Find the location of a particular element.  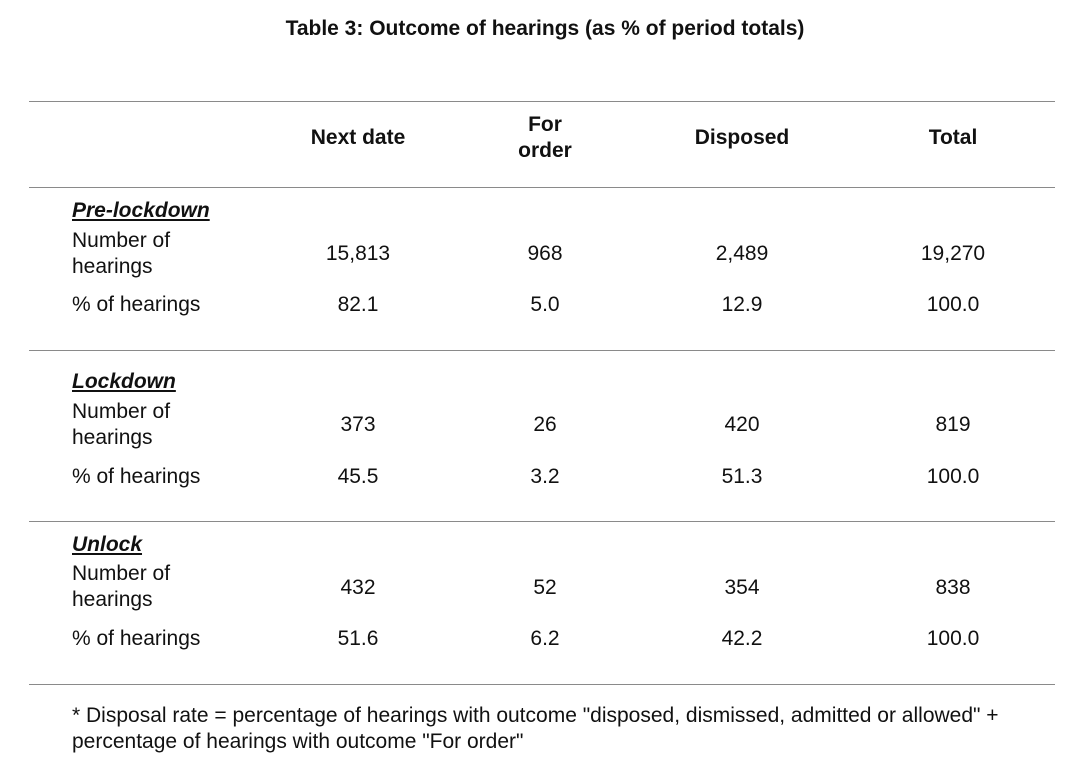

cell-value: 6.2 is located at coordinates (545, 638).